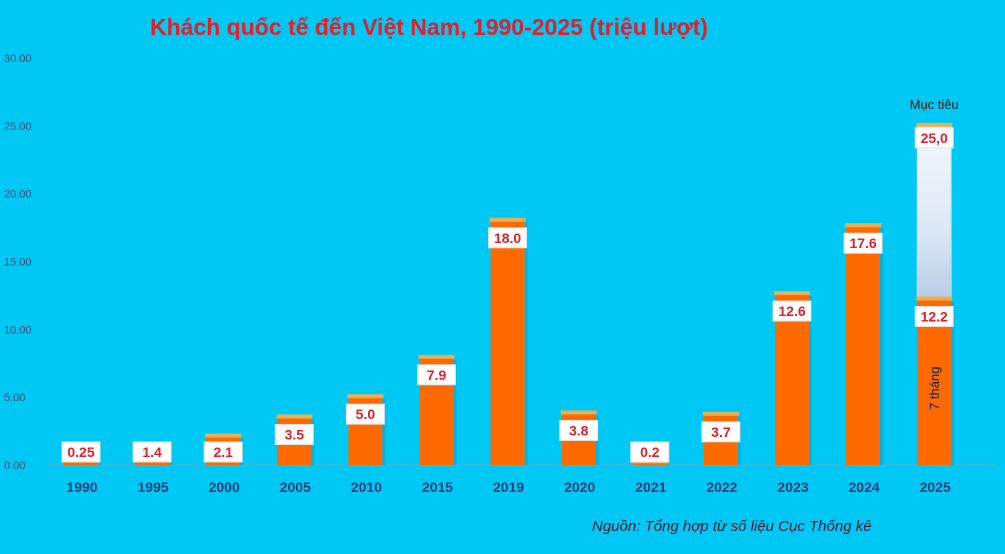 This screenshot has width=1005, height=554. I want to click on target-label-box, so click(934, 138).